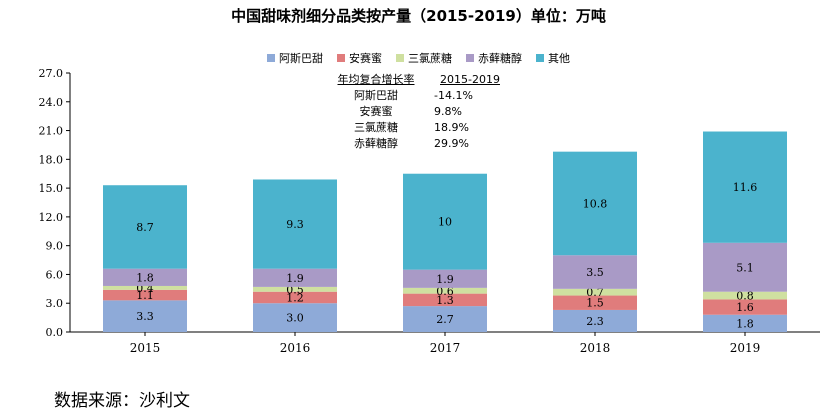  I want to click on data-label: 1.2, so click(295, 297).